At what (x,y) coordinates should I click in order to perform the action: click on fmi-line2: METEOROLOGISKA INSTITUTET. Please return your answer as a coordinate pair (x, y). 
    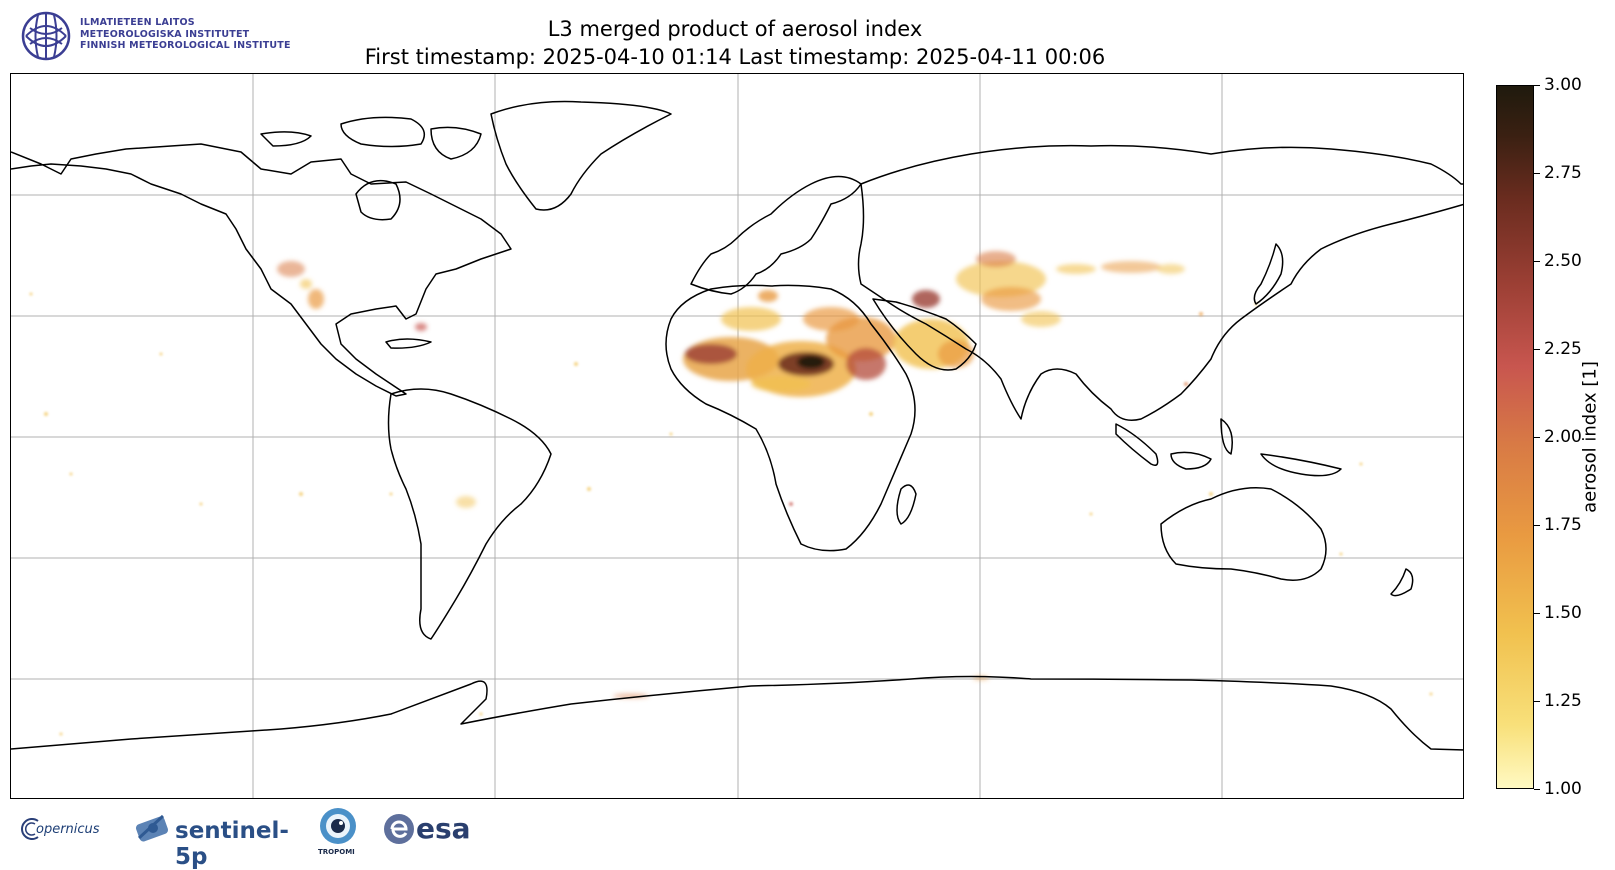
    Looking at the image, I should click on (165, 34).